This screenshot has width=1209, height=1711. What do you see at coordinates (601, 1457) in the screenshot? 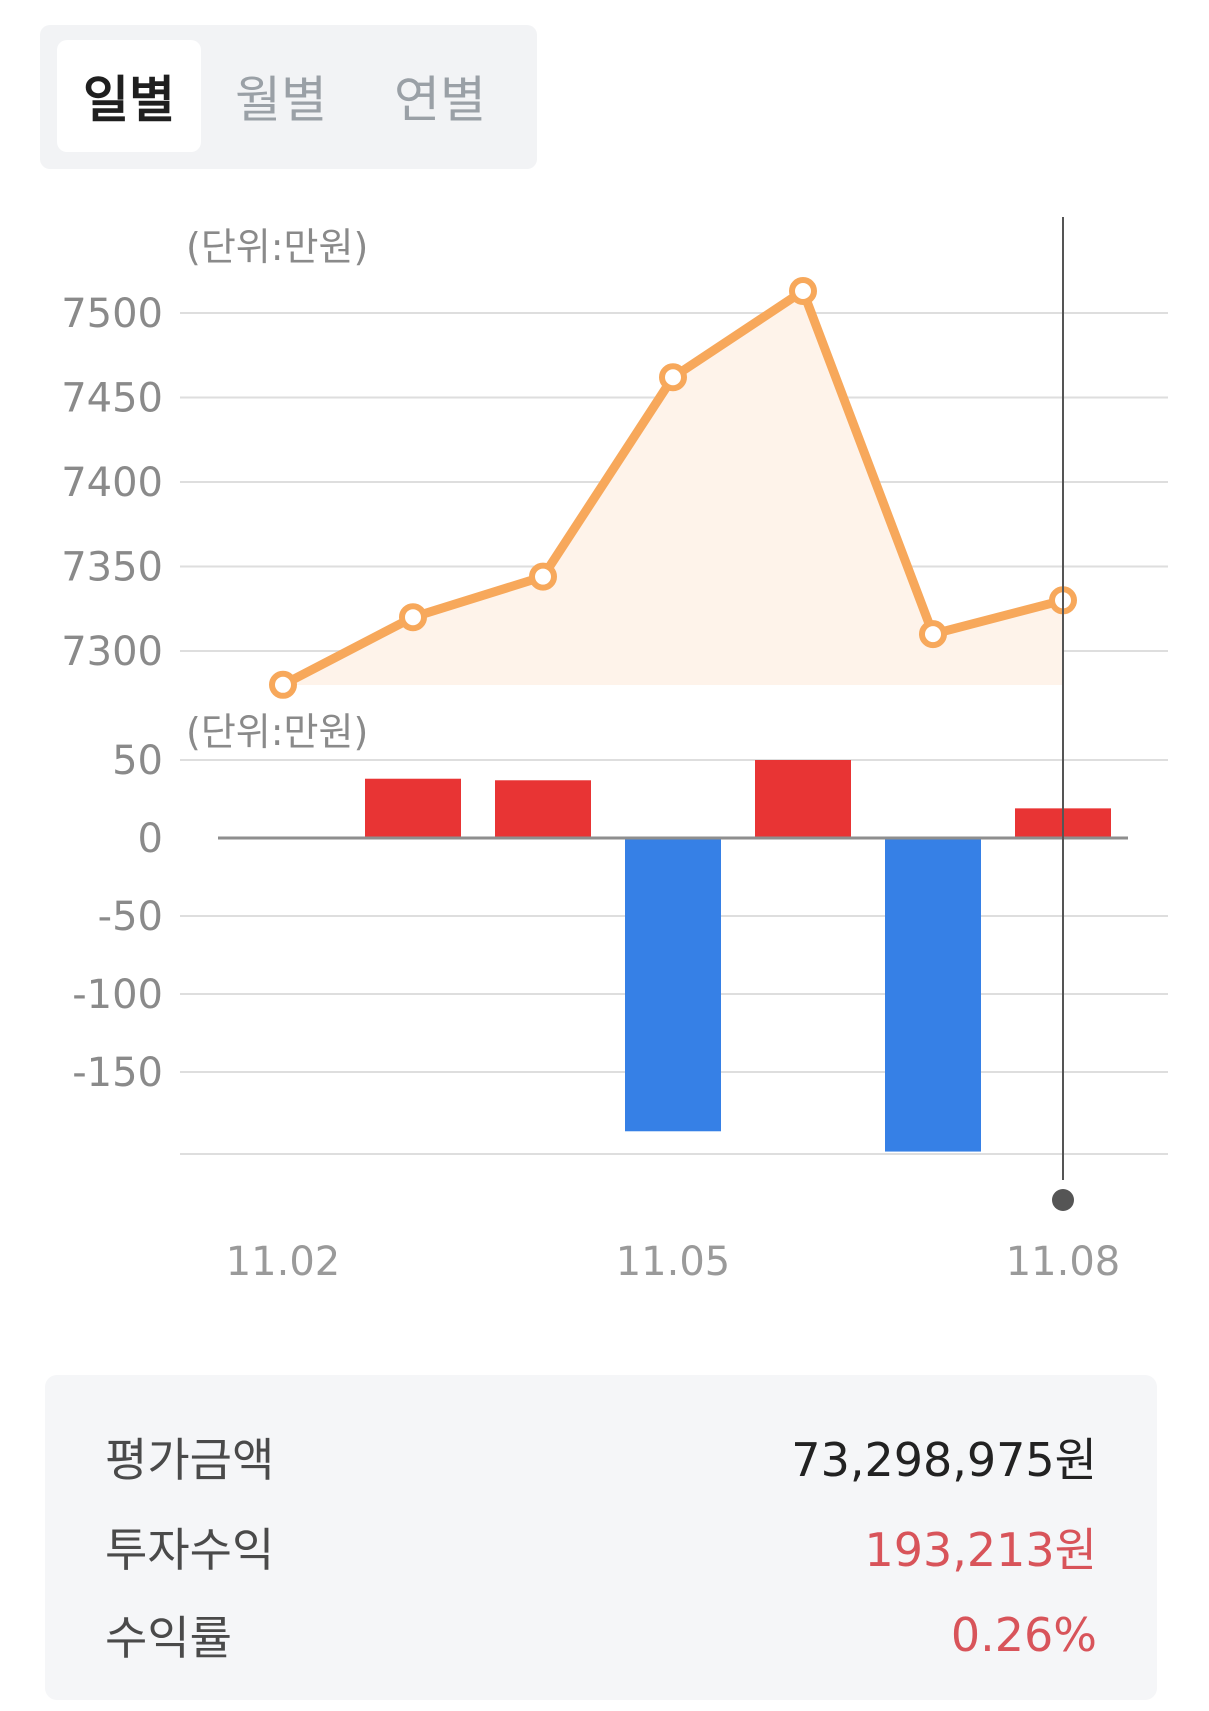
I see `summary-row-valuation: 평가금액 73,298,975원` at bounding box center [601, 1457].